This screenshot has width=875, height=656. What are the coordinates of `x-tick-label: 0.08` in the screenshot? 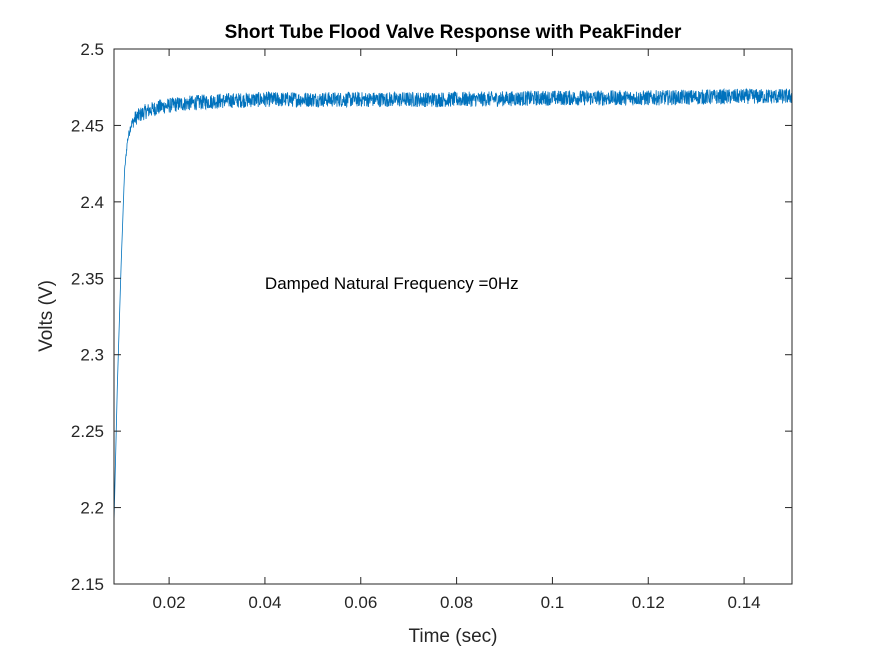 It's located at (456, 602).